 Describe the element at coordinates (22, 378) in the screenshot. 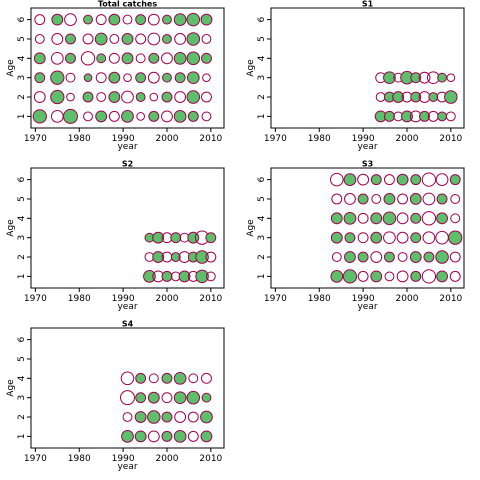

I see `y-tick-label: 4` at that location.